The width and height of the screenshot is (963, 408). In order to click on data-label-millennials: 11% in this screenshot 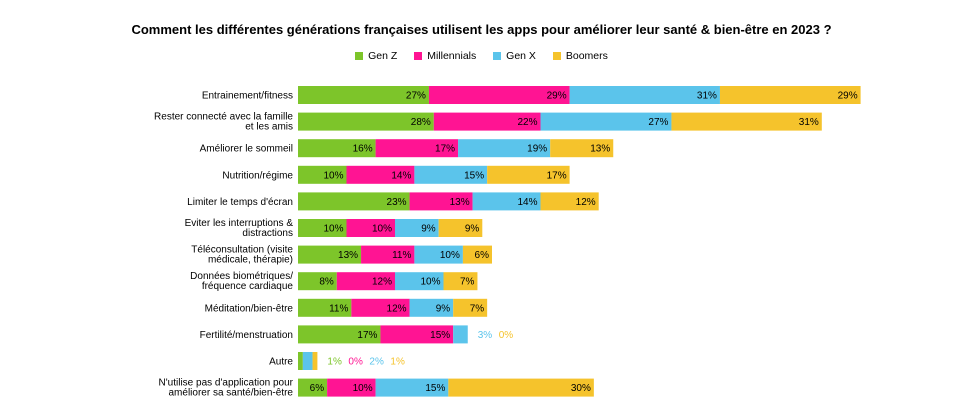, I will do `click(401, 255)`.